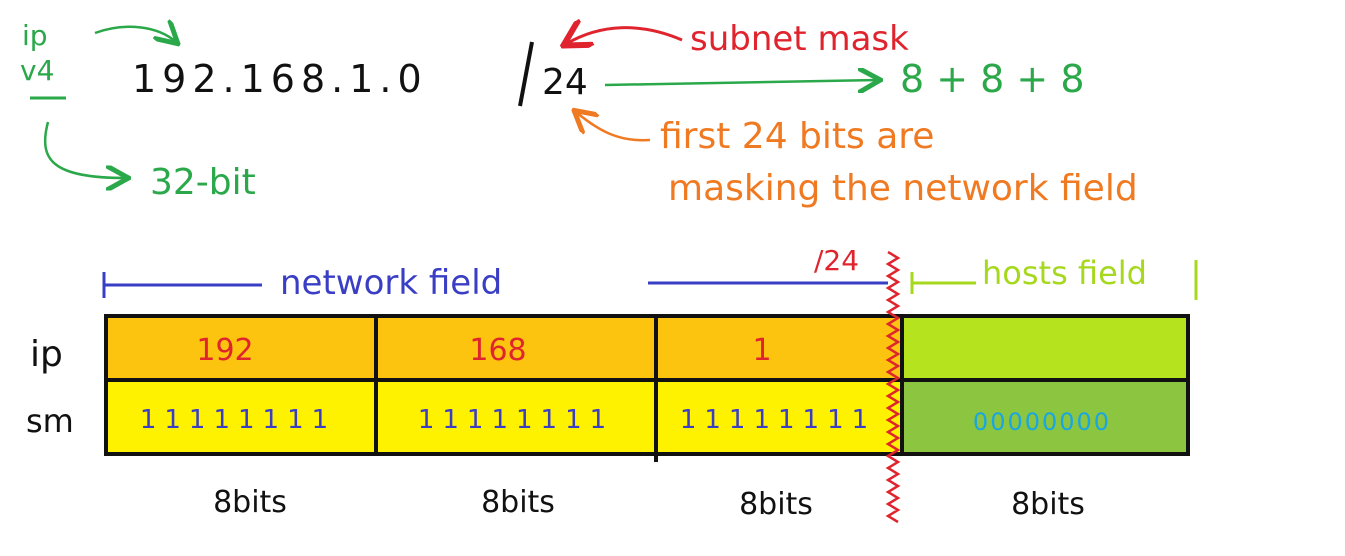 The height and width of the screenshot is (556, 1345). Describe the element at coordinates (35, 35) in the screenshot. I see `ip-label: ip` at that location.